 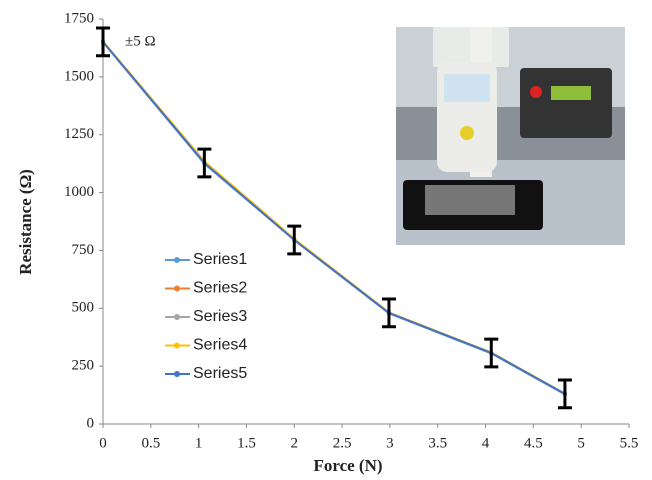 What do you see at coordinates (79, 18) in the screenshot?
I see `y-tick-label: 1750` at bounding box center [79, 18].